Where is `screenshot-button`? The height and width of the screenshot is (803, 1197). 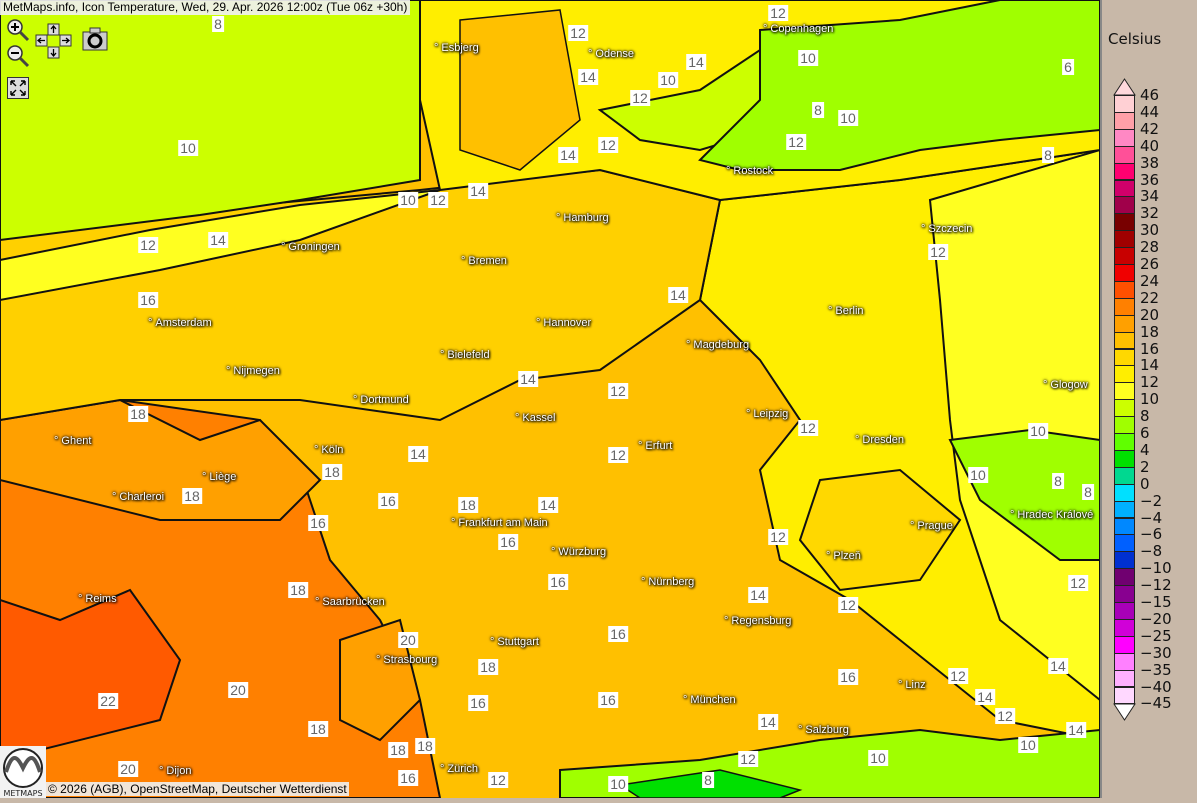
screenshot-button is located at coordinates (95, 41).